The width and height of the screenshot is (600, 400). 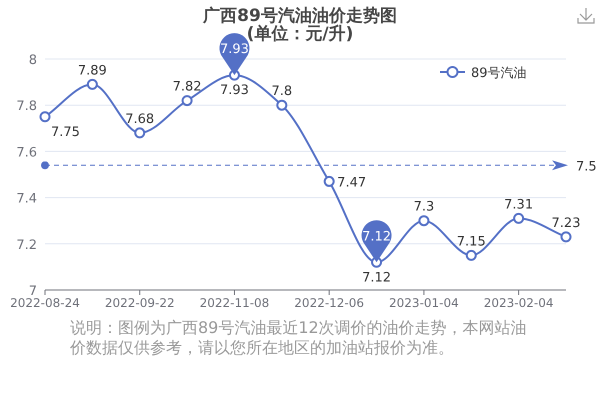 I want to click on chart-subtitle: (单位：元/升), so click(x=300, y=34).